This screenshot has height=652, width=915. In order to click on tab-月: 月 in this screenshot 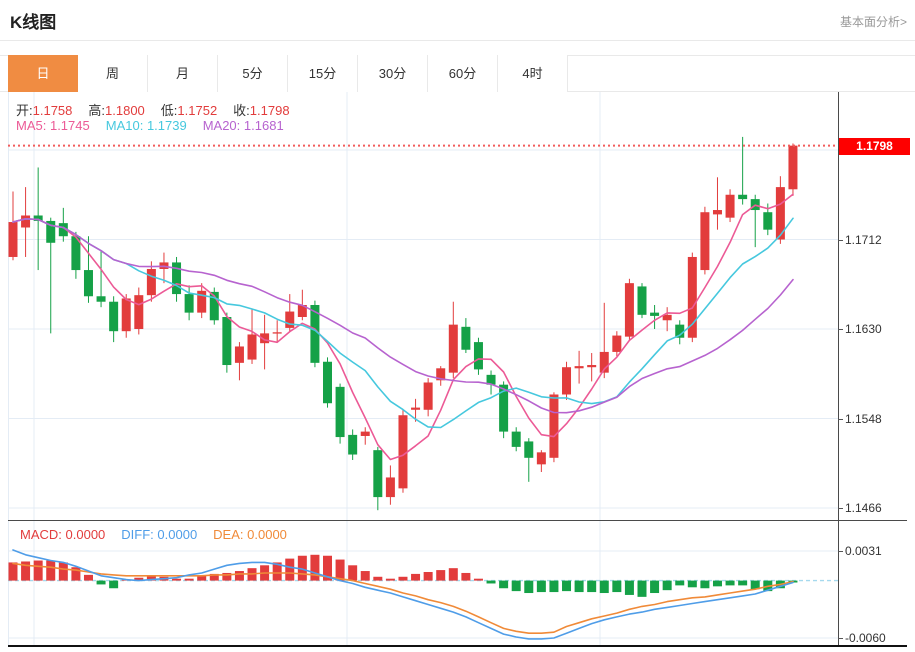, I will do `click(183, 73)`.